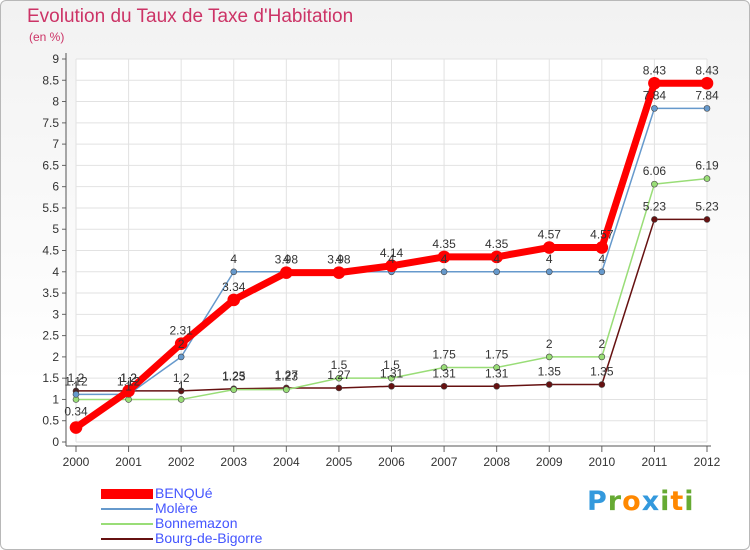  What do you see at coordinates (655, 462) in the screenshot?
I see `x-tick-label: 2011` at bounding box center [655, 462].